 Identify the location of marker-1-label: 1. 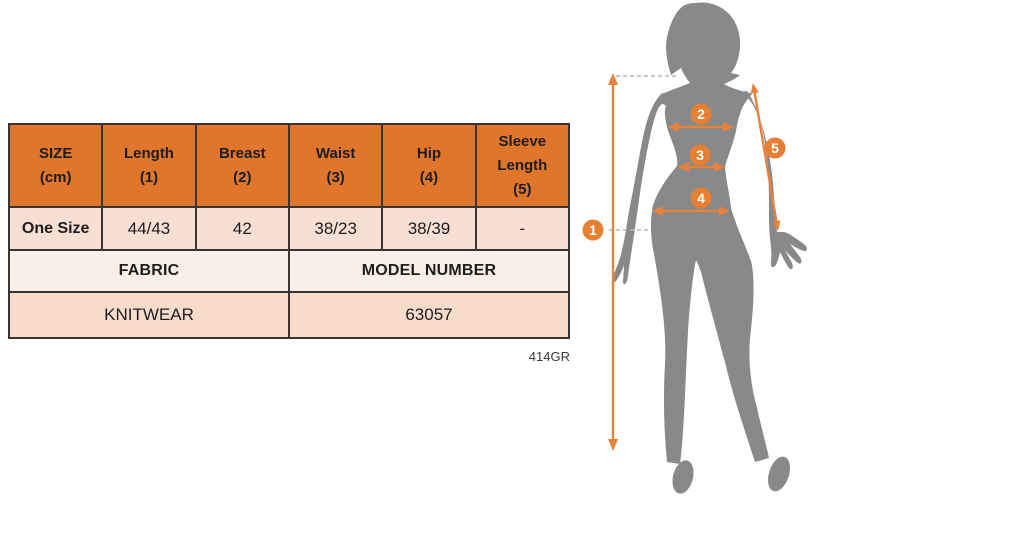
(593, 230).